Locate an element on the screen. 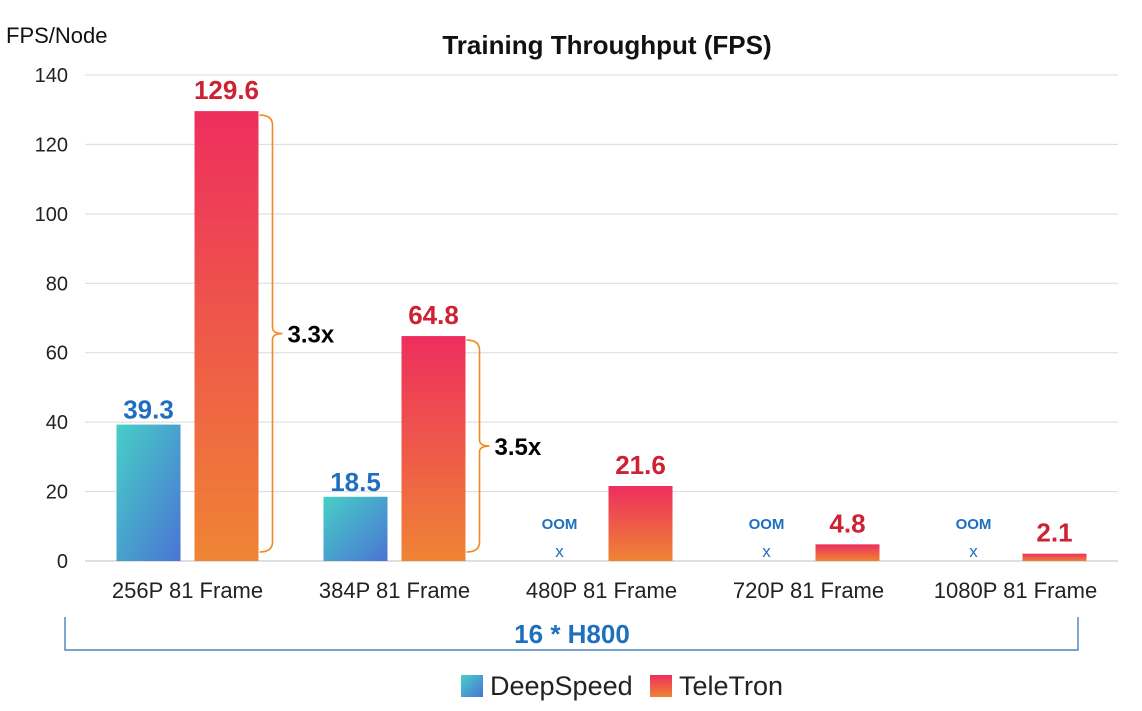 The height and width of the screenshot is (711, 1142). oom-marker-deepspeed-4: x is located at coordinates (973, 551).